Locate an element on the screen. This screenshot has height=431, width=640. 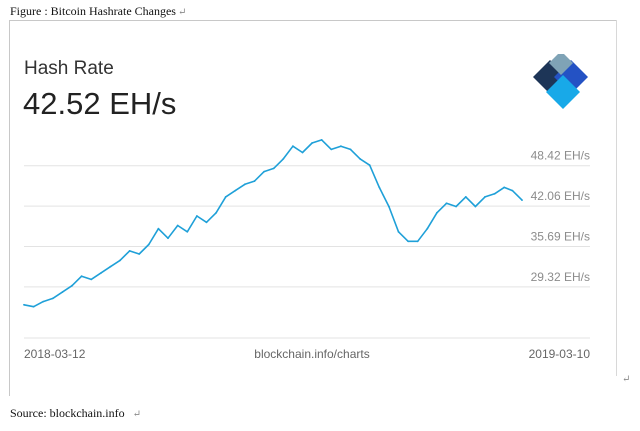
source-caption: Source: blockchain.info ↵ is located at coordinates (75, 413).